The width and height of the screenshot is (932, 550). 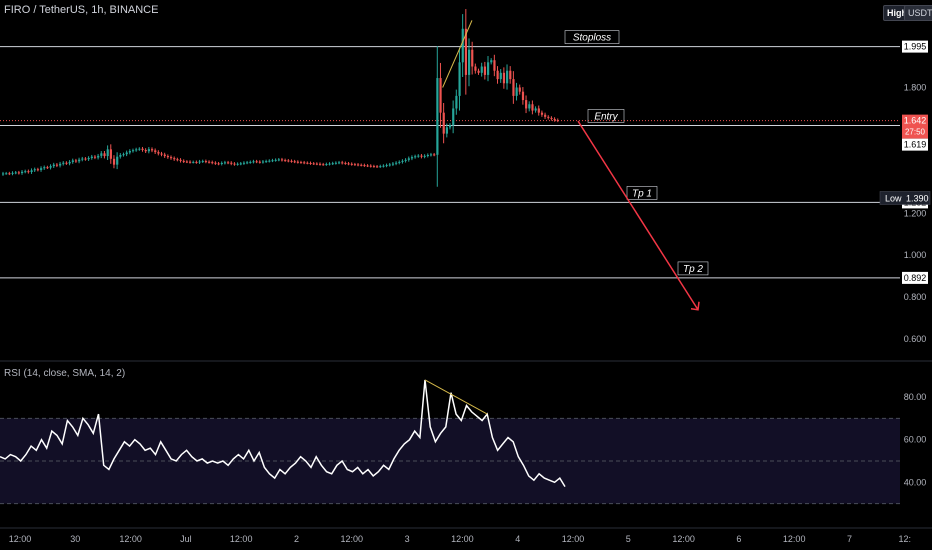 What do you see at coordinates (915, 145) in the screenshot?
I see `level-1619-label: 1.619` at bounding box center [915, 145].